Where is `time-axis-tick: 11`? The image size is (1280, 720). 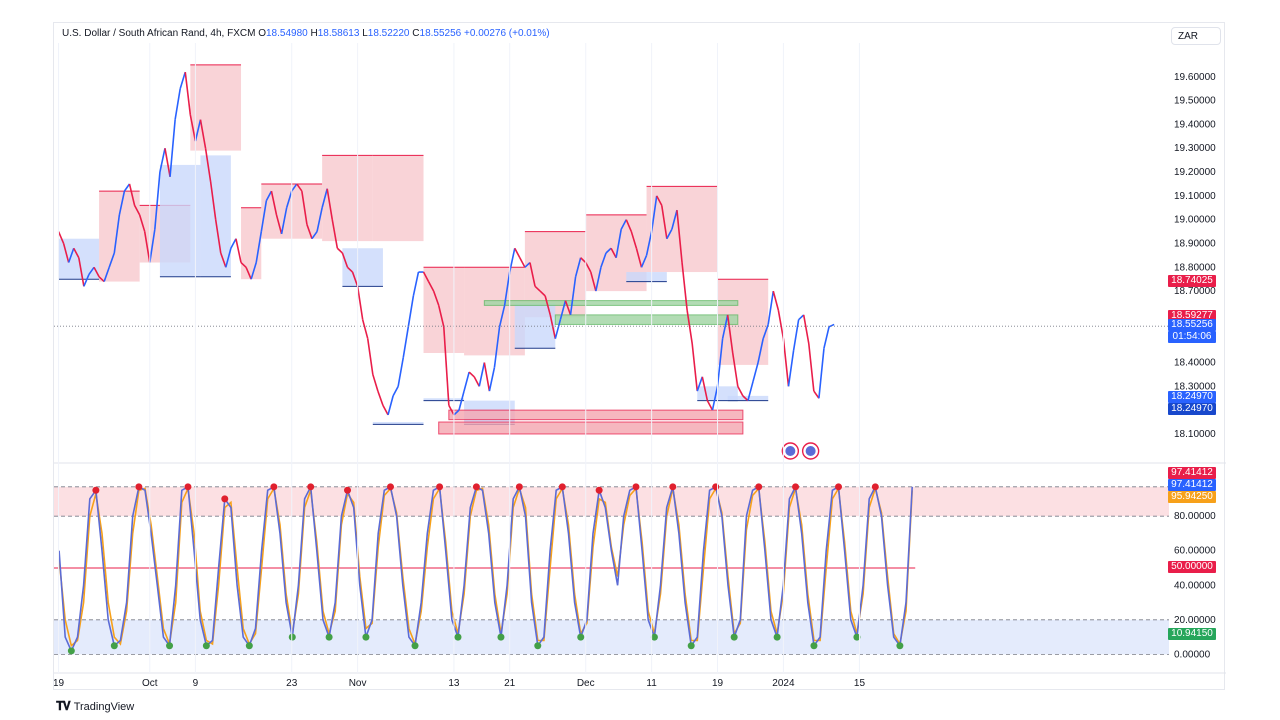
time-axis-tick: 11 is located at coordinates (651, 683).